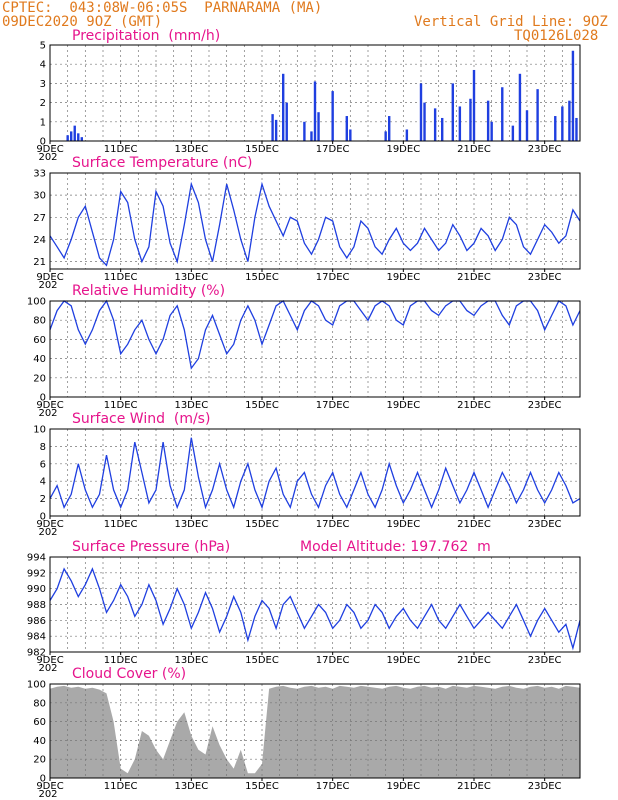 The height and width of the screenshot is (800, 618). What do you see at coordinates (191, 524) in the screenshot?
I see `wind-xtick-label: 13DEC` at bounding box center [191, 524].